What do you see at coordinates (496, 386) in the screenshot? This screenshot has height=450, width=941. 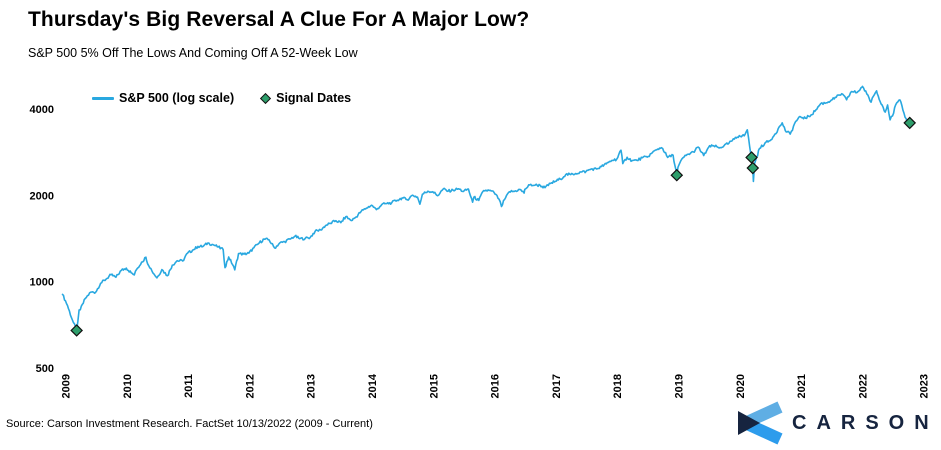 I see `x-axis-tick-label: 2016` at bounding box center [496, 386].